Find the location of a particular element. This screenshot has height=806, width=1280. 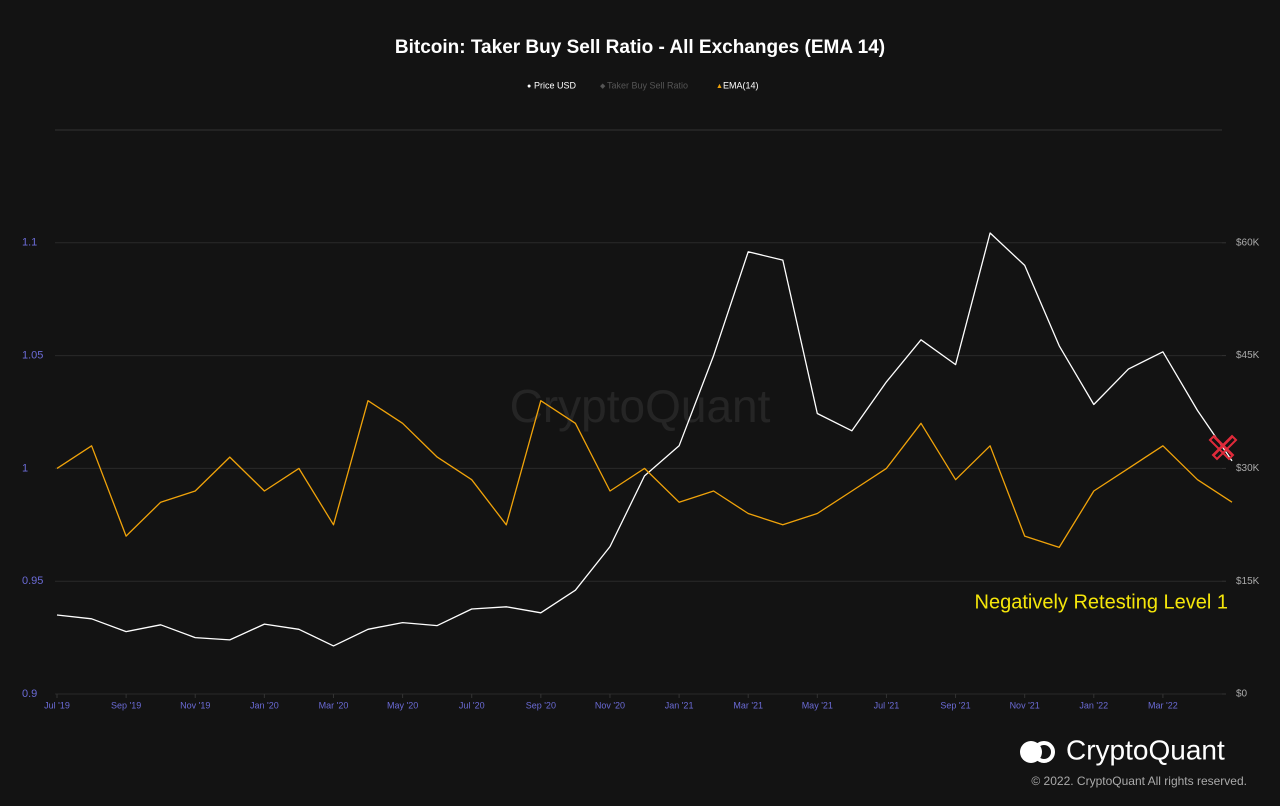

y-tick-label: 1 is located at coordinates (25, 468).